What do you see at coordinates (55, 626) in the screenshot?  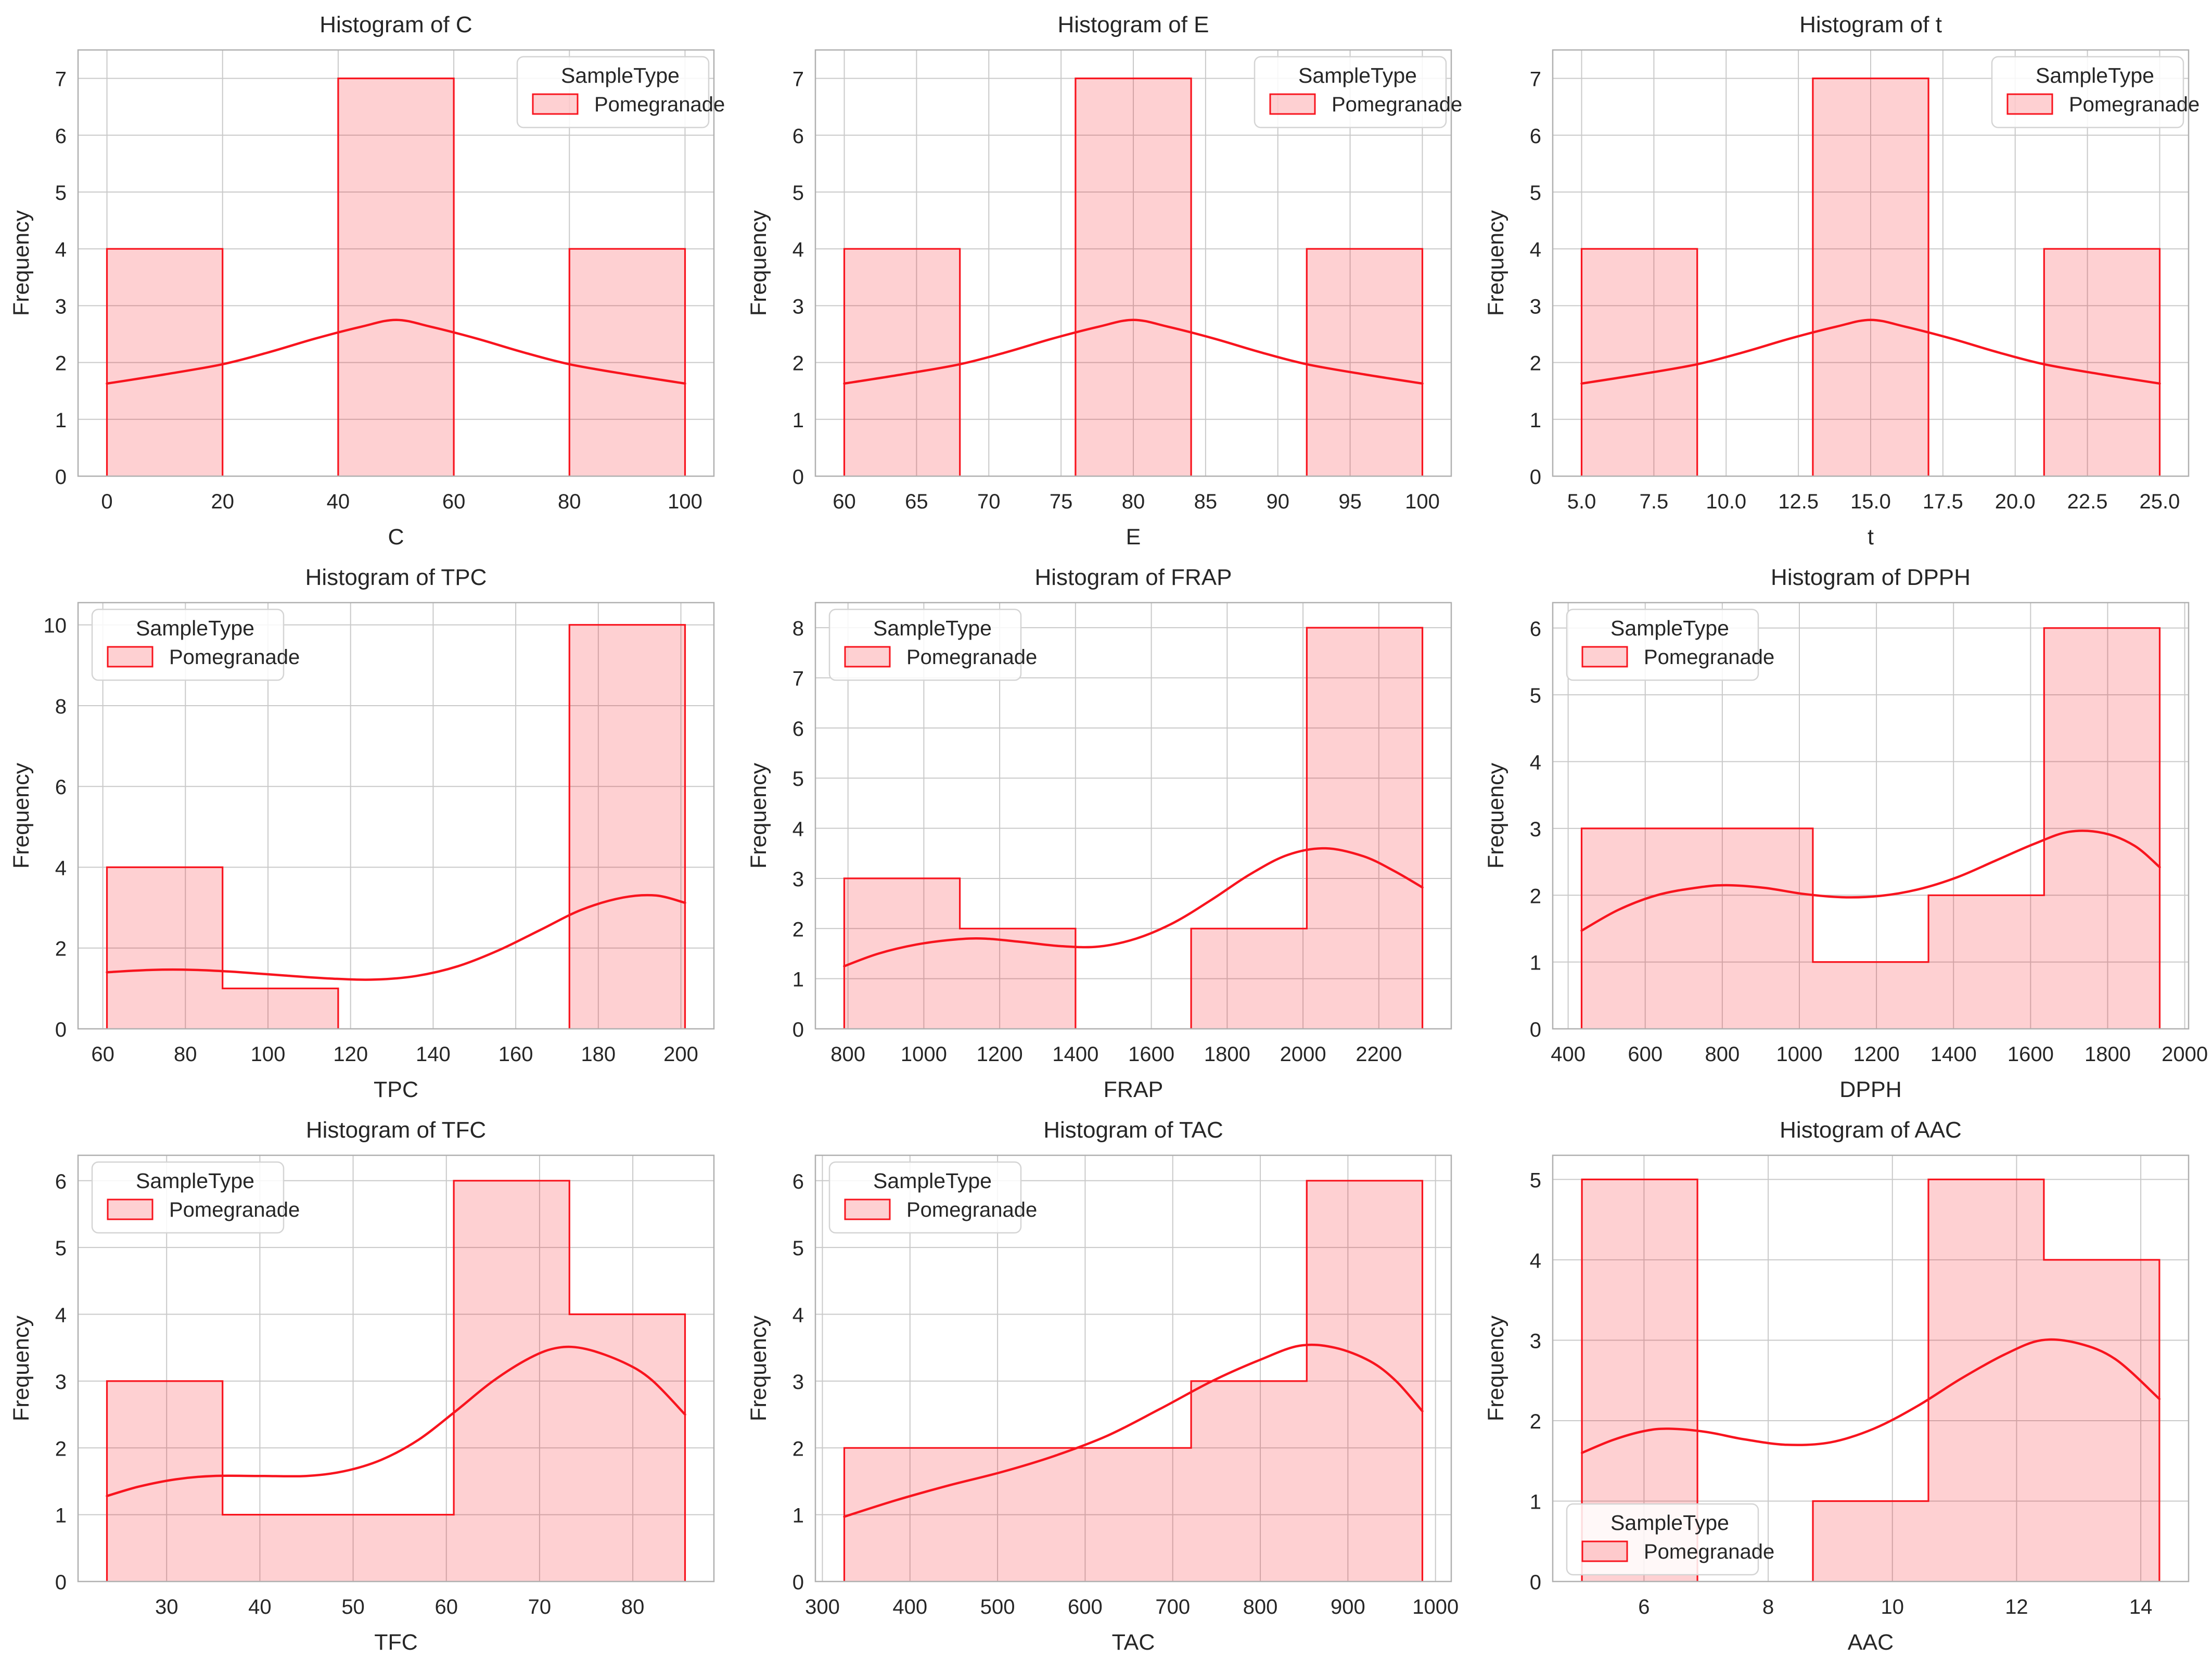 I see `y-tick-label: 10` at bounding box center [55, 626].